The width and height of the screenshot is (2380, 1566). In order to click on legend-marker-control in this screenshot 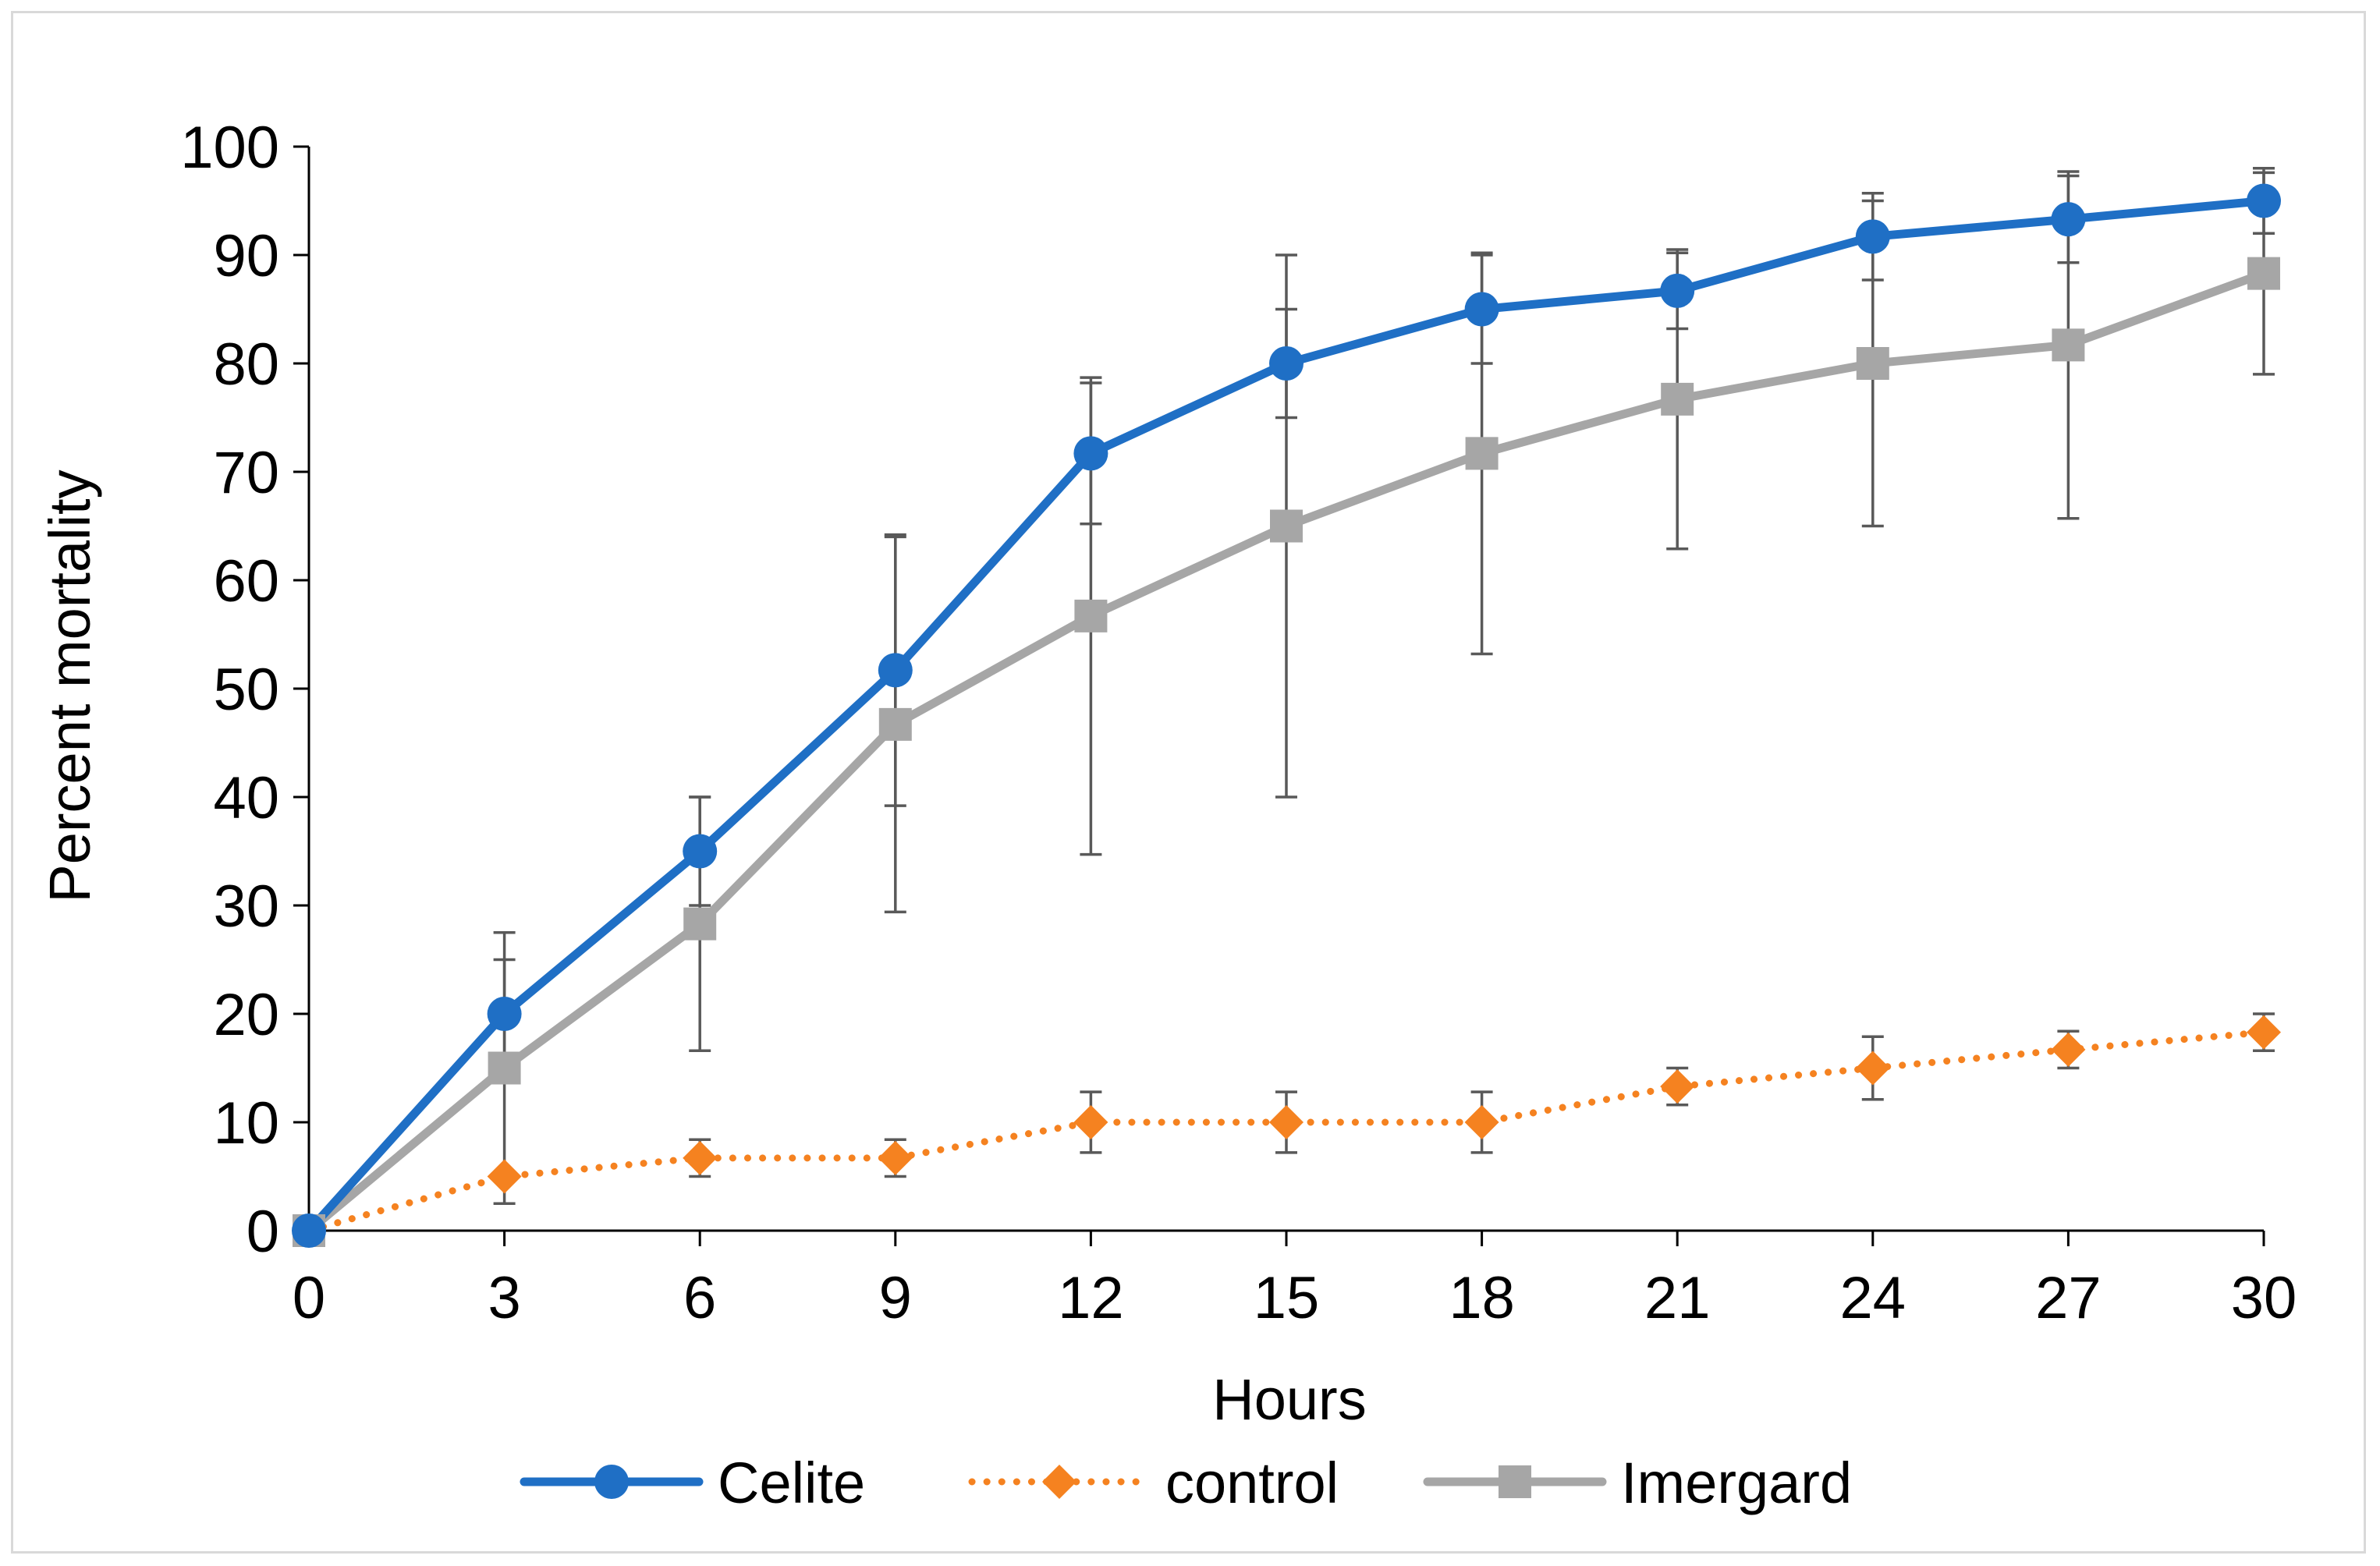, I will do `click(1059, 1482)`.